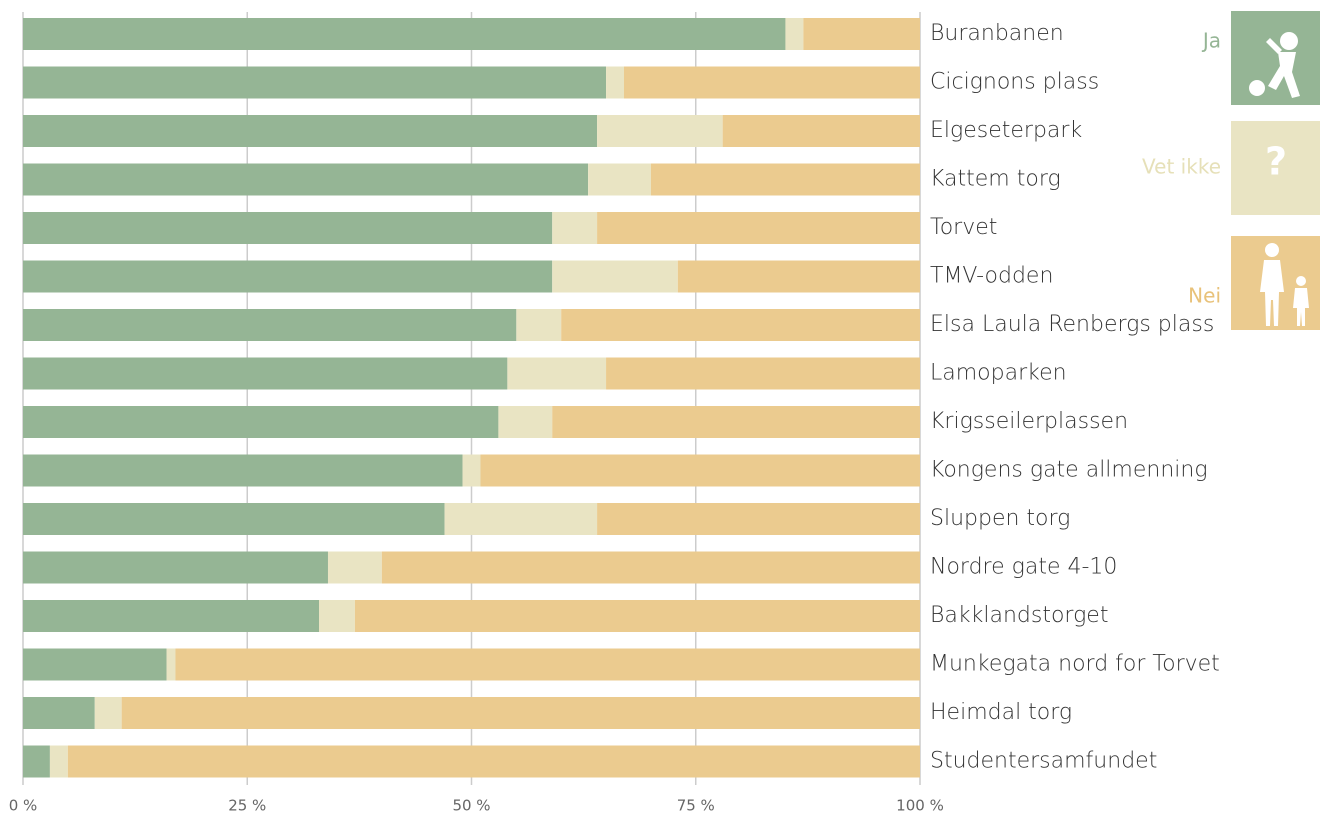 This screenshot has height=821, width=1320. I want to click on icon-question: ?, so click(1276, 162).